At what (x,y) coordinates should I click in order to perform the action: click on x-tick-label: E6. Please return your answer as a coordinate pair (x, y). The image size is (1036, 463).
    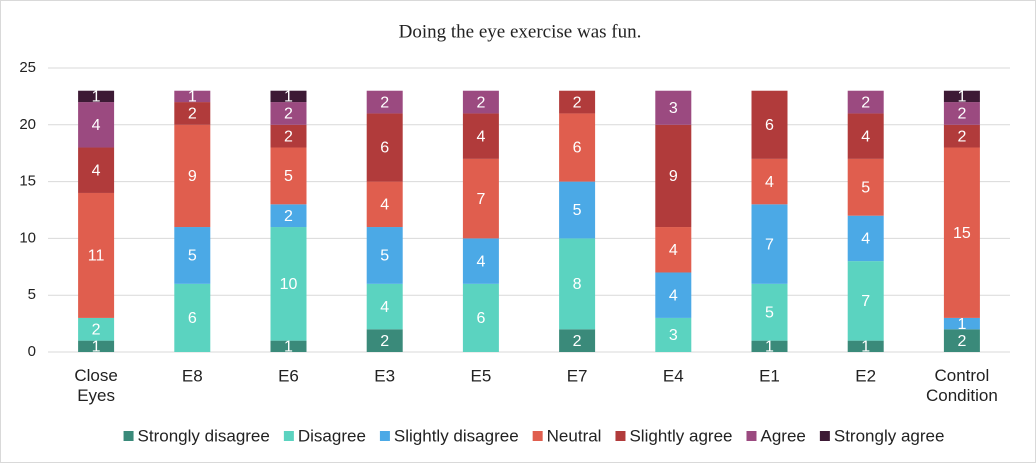
    Looking at the image, I should click on (288, 375).